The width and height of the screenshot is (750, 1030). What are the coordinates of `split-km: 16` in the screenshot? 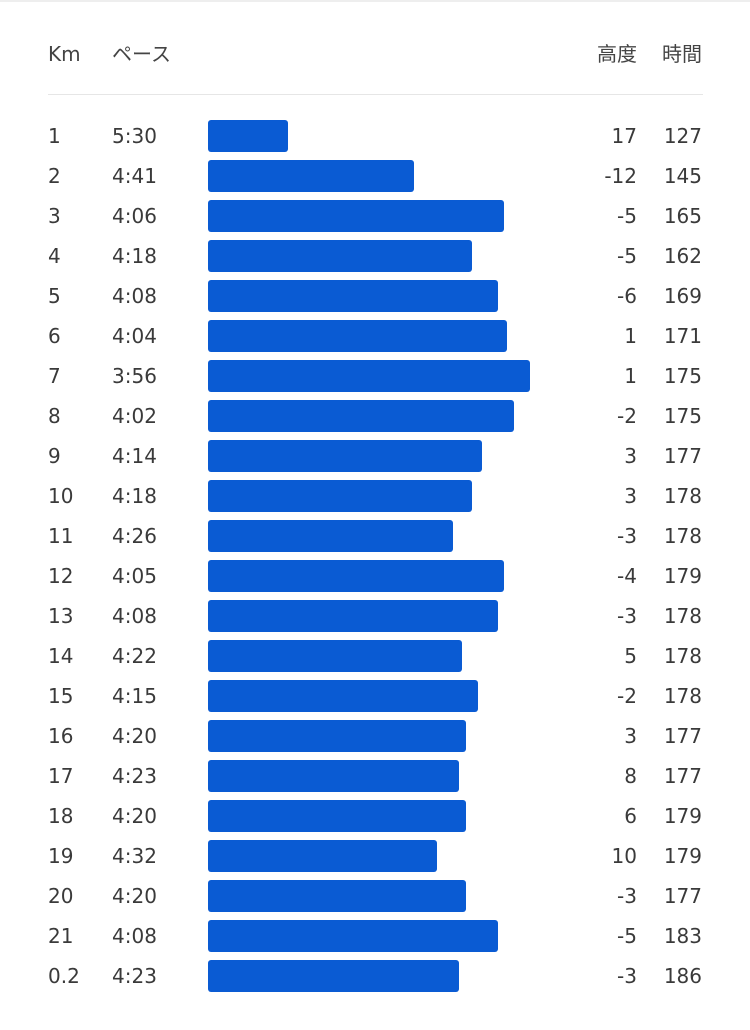 It's located at (61, 736).